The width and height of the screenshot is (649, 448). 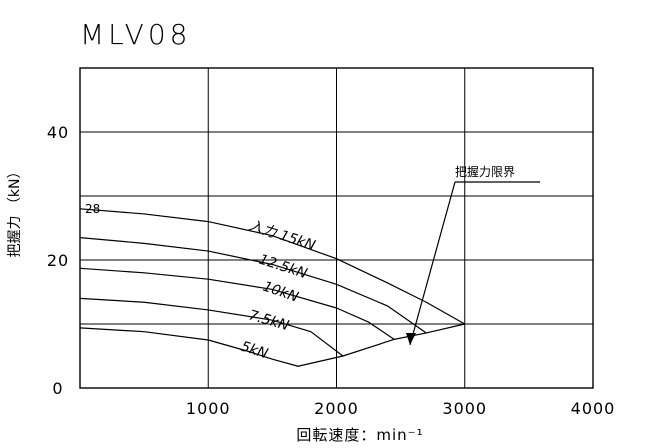 What do you see at coordinates (58, 132) in the screenshot?
I see `y-tick-label-40: 40` at bounding box center [58, 132].